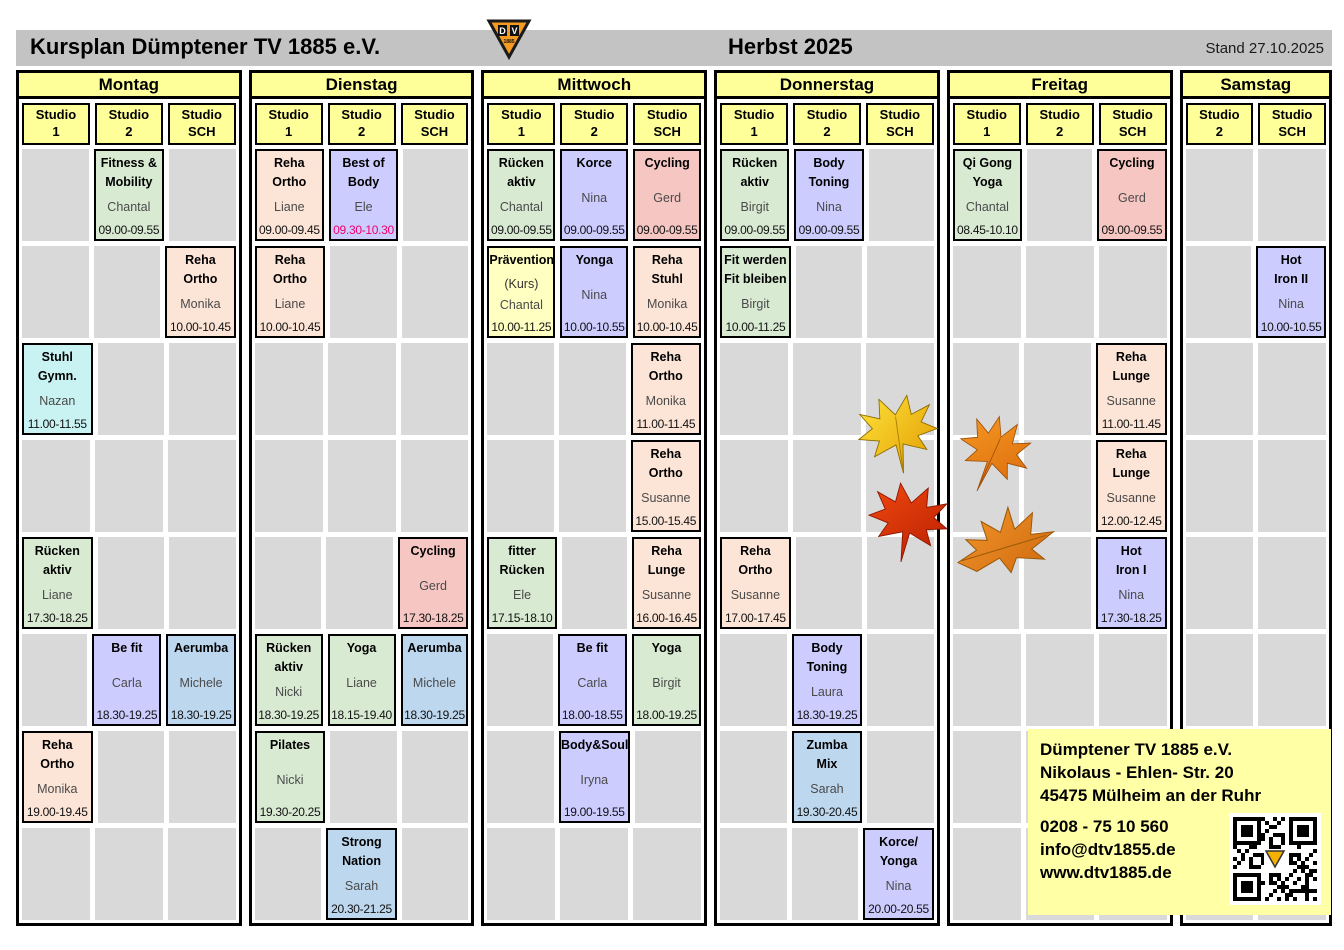  Describe the element at coordinates (129, 86) in the screenshot. I see `day-header-label: Montag` at that location.